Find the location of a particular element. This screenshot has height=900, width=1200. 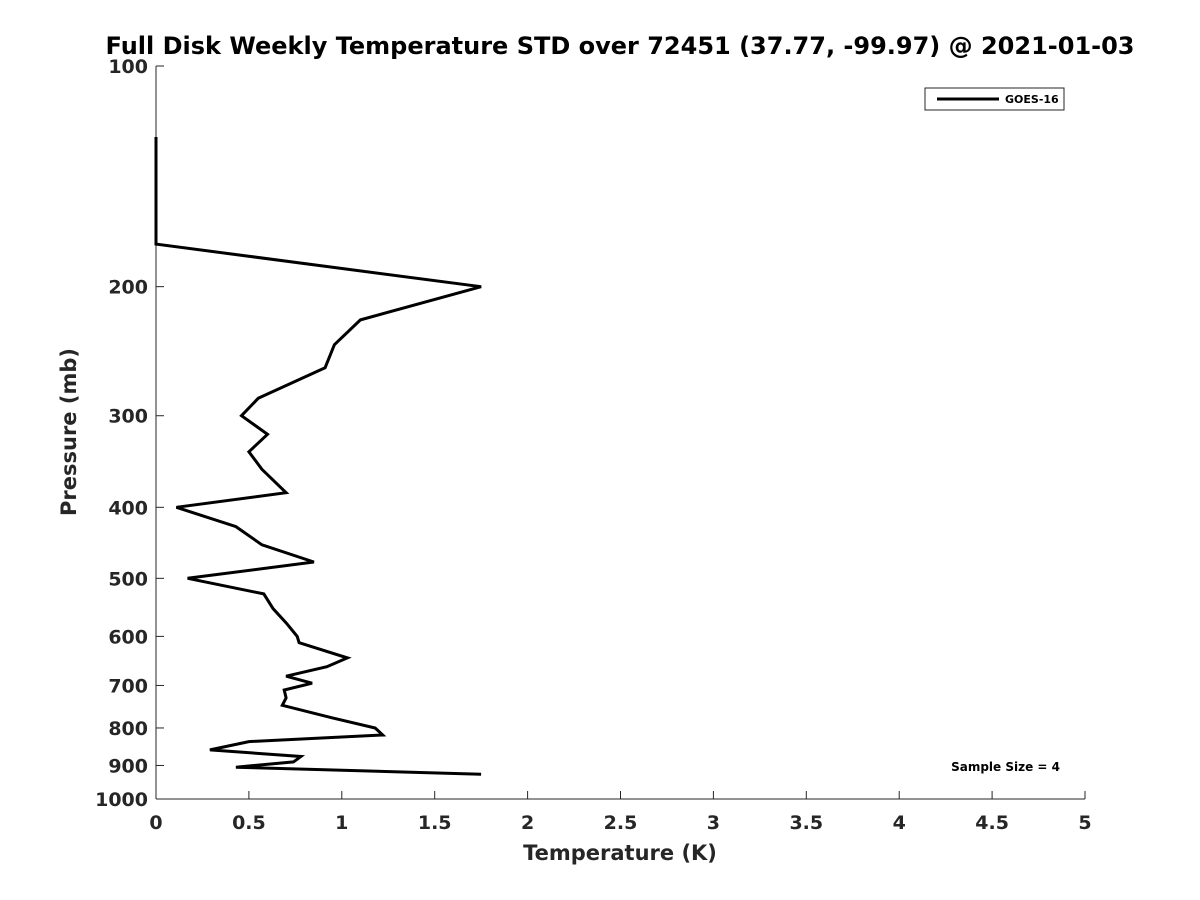

x-tick-label: 3 is located at coordinates (713, 823).